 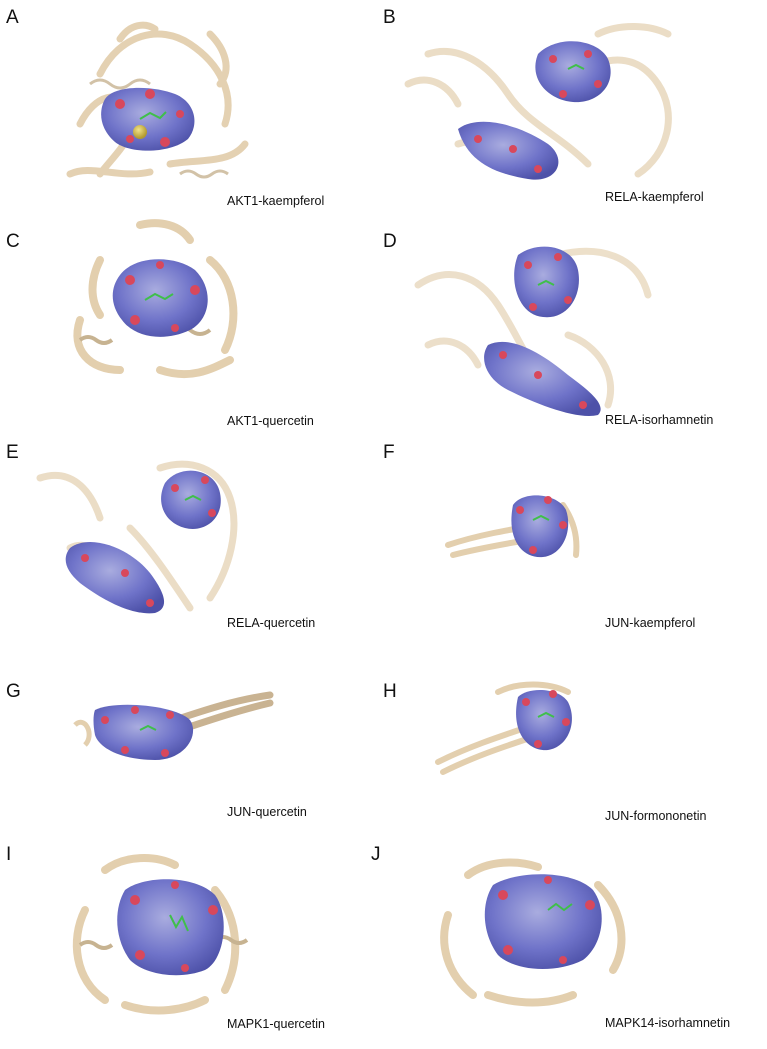 What do you see at coordinates (12, 17) in the screenshot?
I see `panel-letter: A` at bounding box center [12, 17].